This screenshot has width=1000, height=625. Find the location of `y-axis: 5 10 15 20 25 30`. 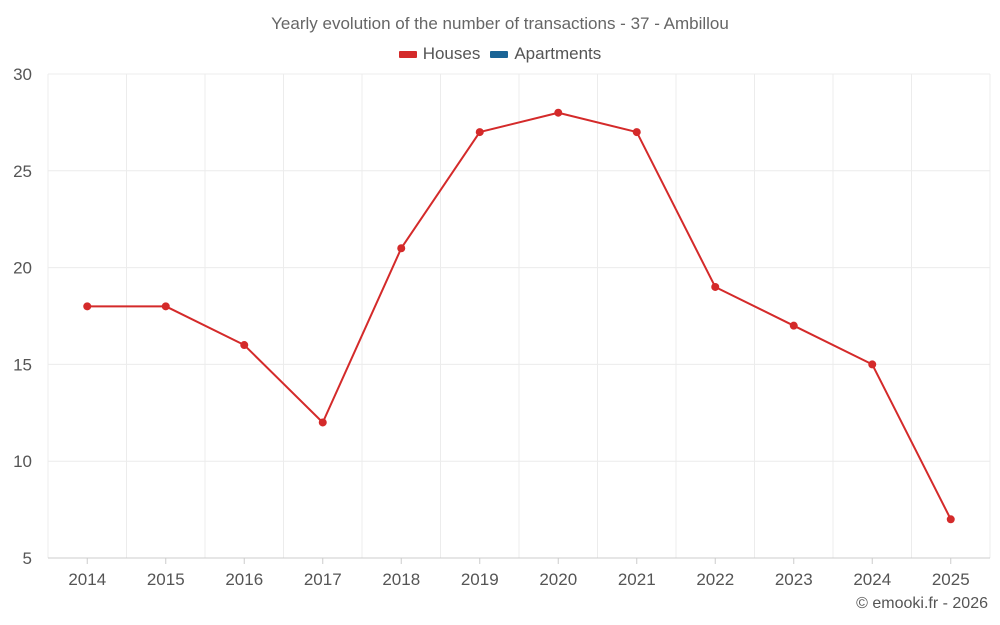

y-axis: 5 10 15 20 25 30 is located at coordinates (22, 316).